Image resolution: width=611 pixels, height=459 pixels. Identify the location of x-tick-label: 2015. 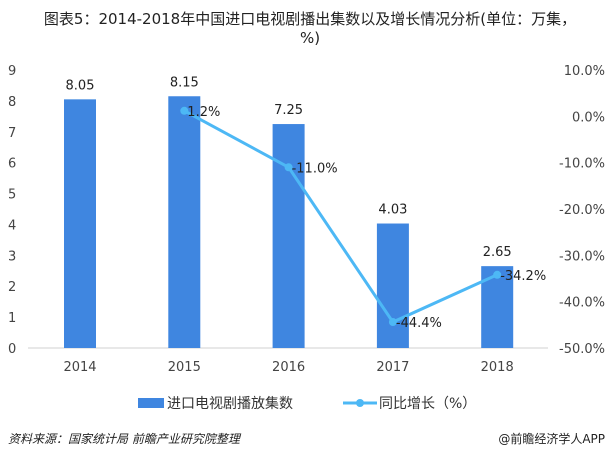
(184, 367).